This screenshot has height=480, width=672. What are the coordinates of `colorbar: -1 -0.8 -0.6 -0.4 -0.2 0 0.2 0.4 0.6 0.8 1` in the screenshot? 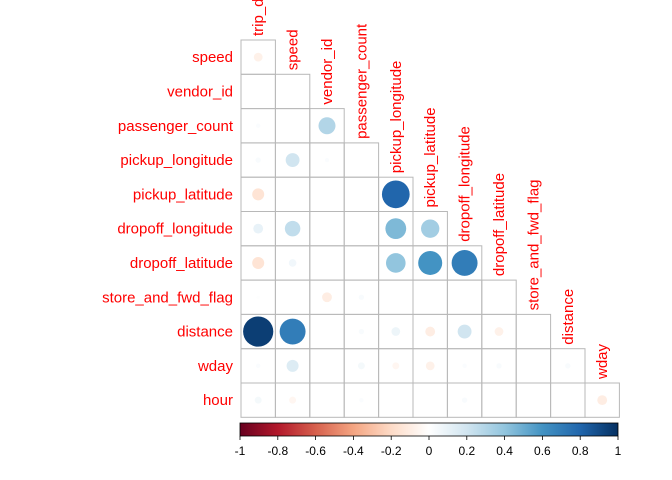 It's located at (428, 440).